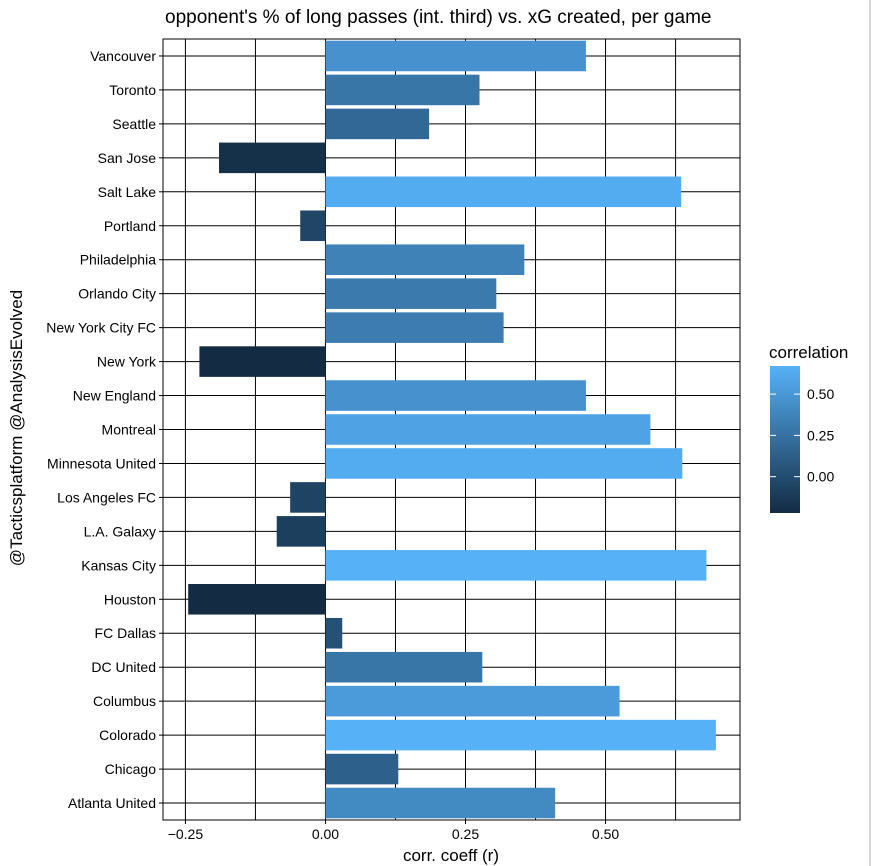 The width and height of the screenshot is (877, 866). I want to click on category-label: FC Dallas, so click(125, 633).